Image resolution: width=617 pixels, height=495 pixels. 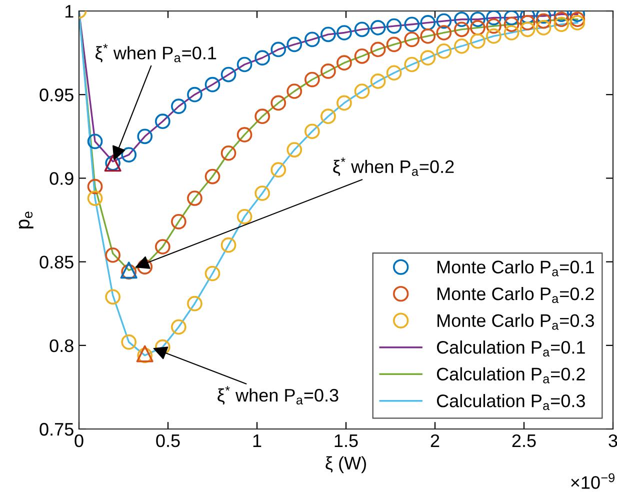 I want to click on x-tick-label: 1.5, so click(x=346, y=441).